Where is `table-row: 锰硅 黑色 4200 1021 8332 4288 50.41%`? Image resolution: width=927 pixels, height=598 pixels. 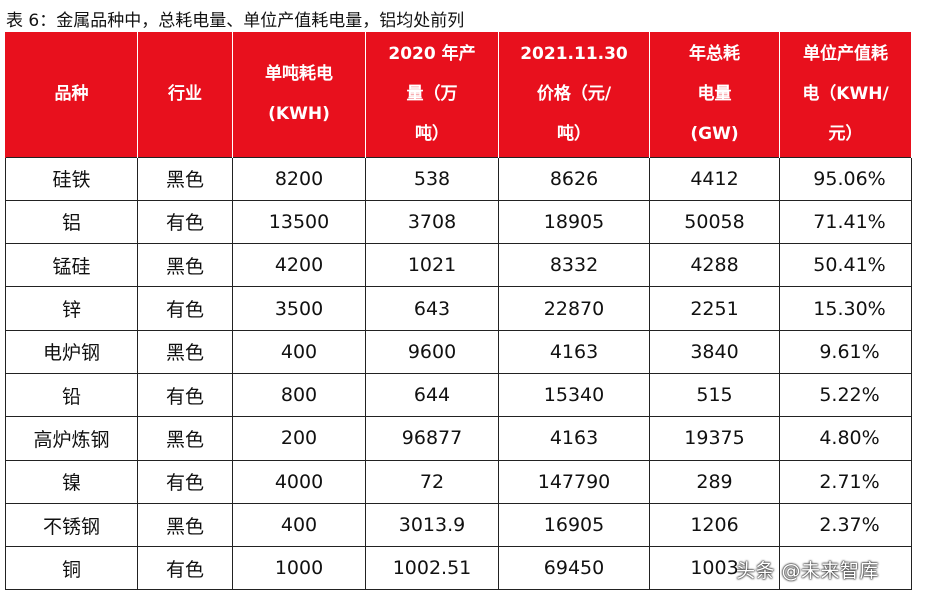
table-row: 锰硅 黑色 4200 1021 8332 4288 50.41% is located at coordinates (458, 265).